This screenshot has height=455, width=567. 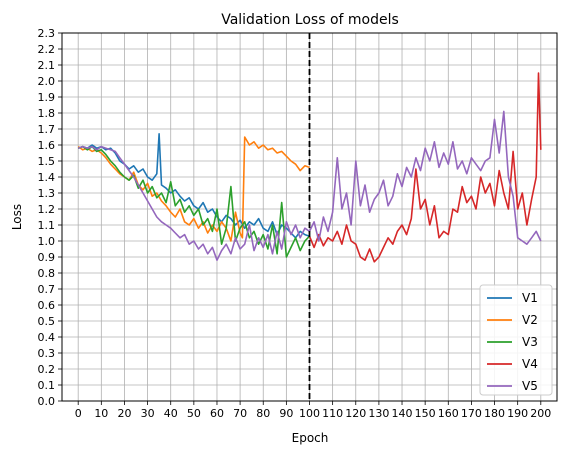 What do you see at coordinates (310, 438) in the screenshot?
I see `x-axis-label: Epoch` at bounding box center [310, 438].